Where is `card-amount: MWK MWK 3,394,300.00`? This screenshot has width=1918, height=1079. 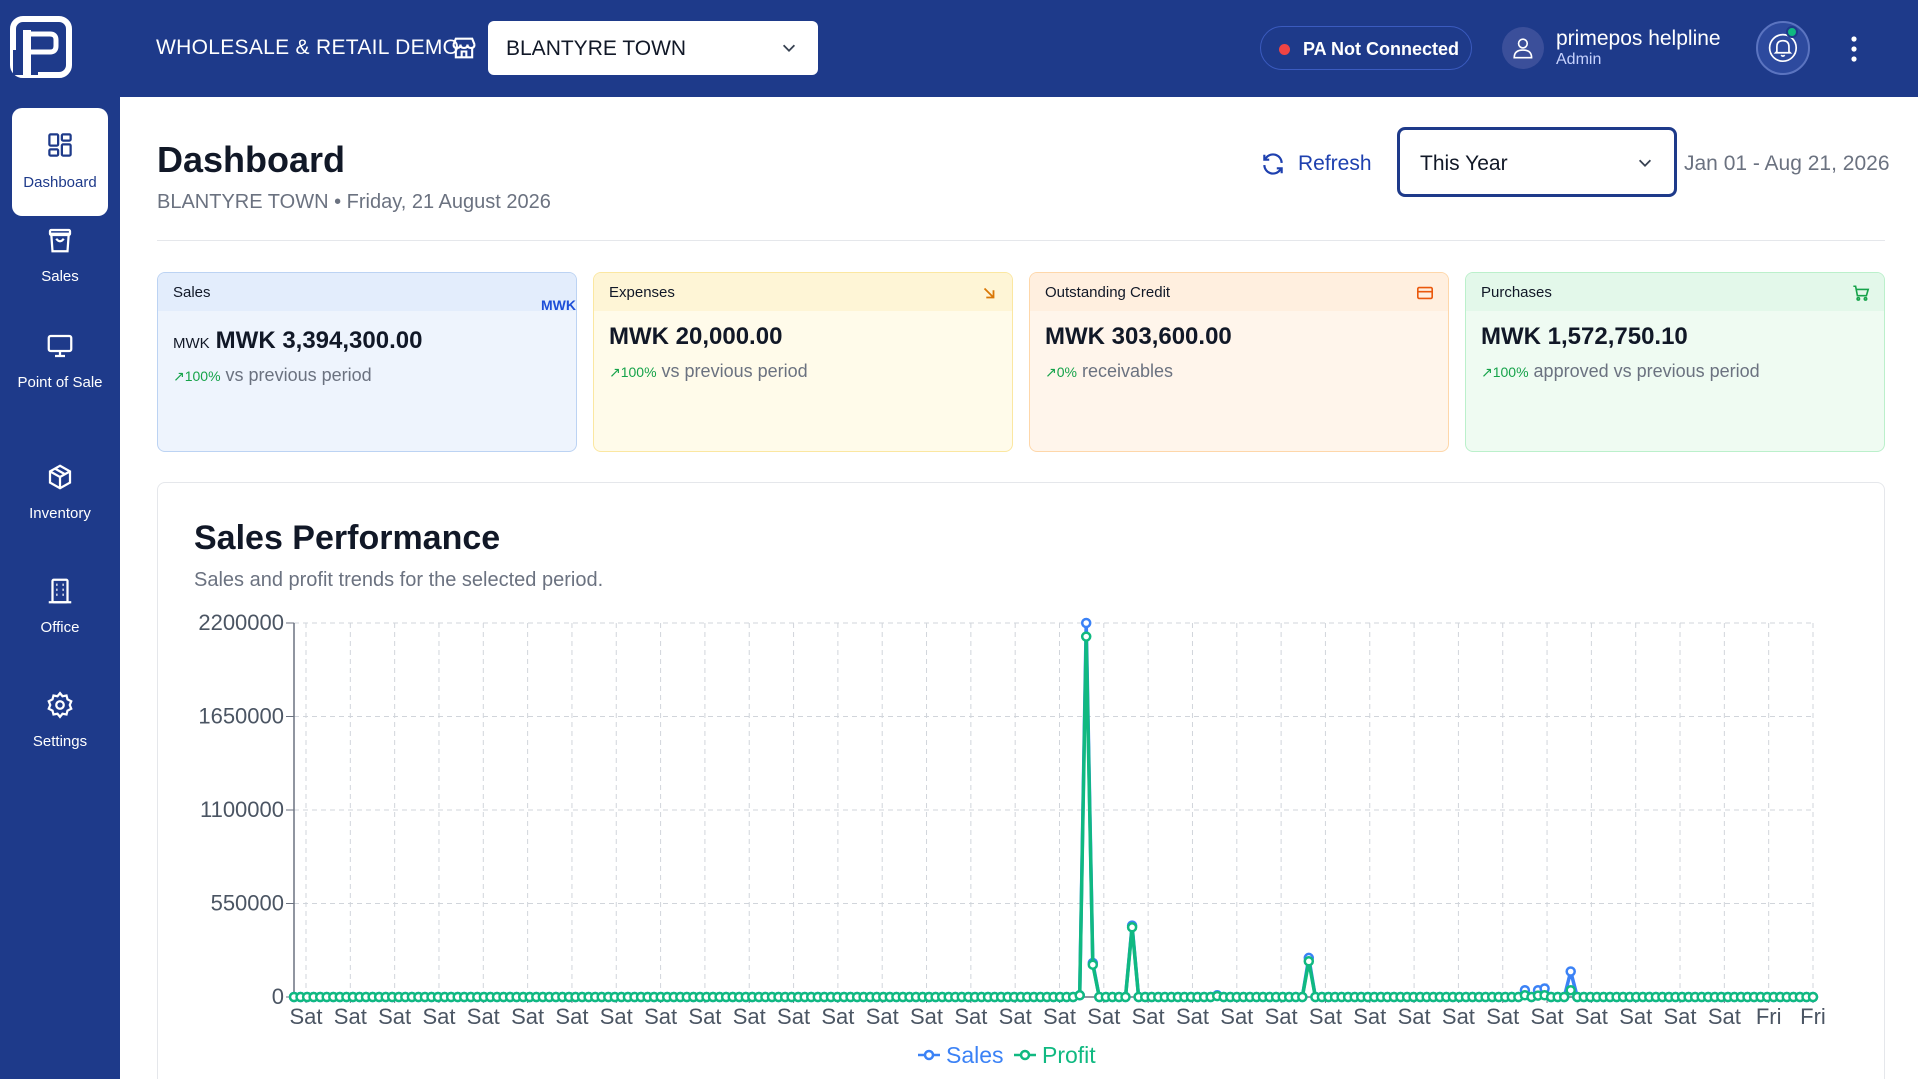 card-amount: MWK MWK 3,394,300.00 is located at coordinates (297, 341).